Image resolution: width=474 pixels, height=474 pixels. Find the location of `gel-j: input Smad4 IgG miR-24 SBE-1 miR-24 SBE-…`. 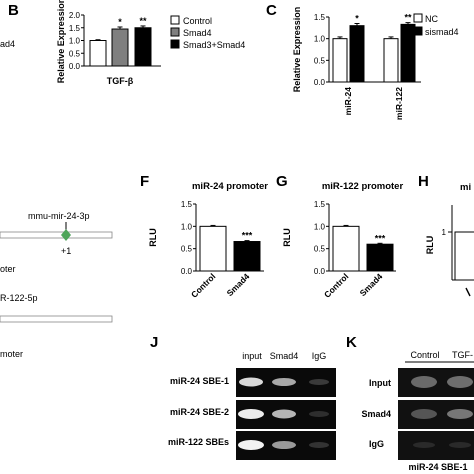

gel-j: input Smad4 IgG miR-24 SBE-1 miR-24 SBE-… is located at coordinates (252, 405).